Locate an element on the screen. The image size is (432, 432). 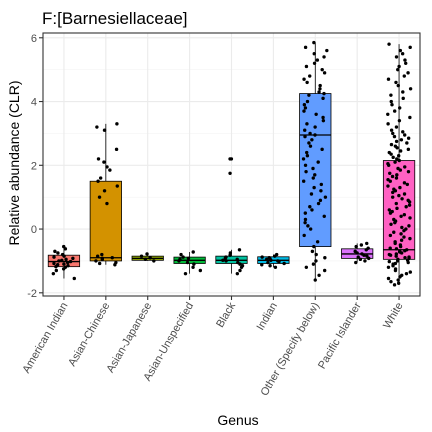
y-tick-label: -2 is located at coordinates (32, 294).